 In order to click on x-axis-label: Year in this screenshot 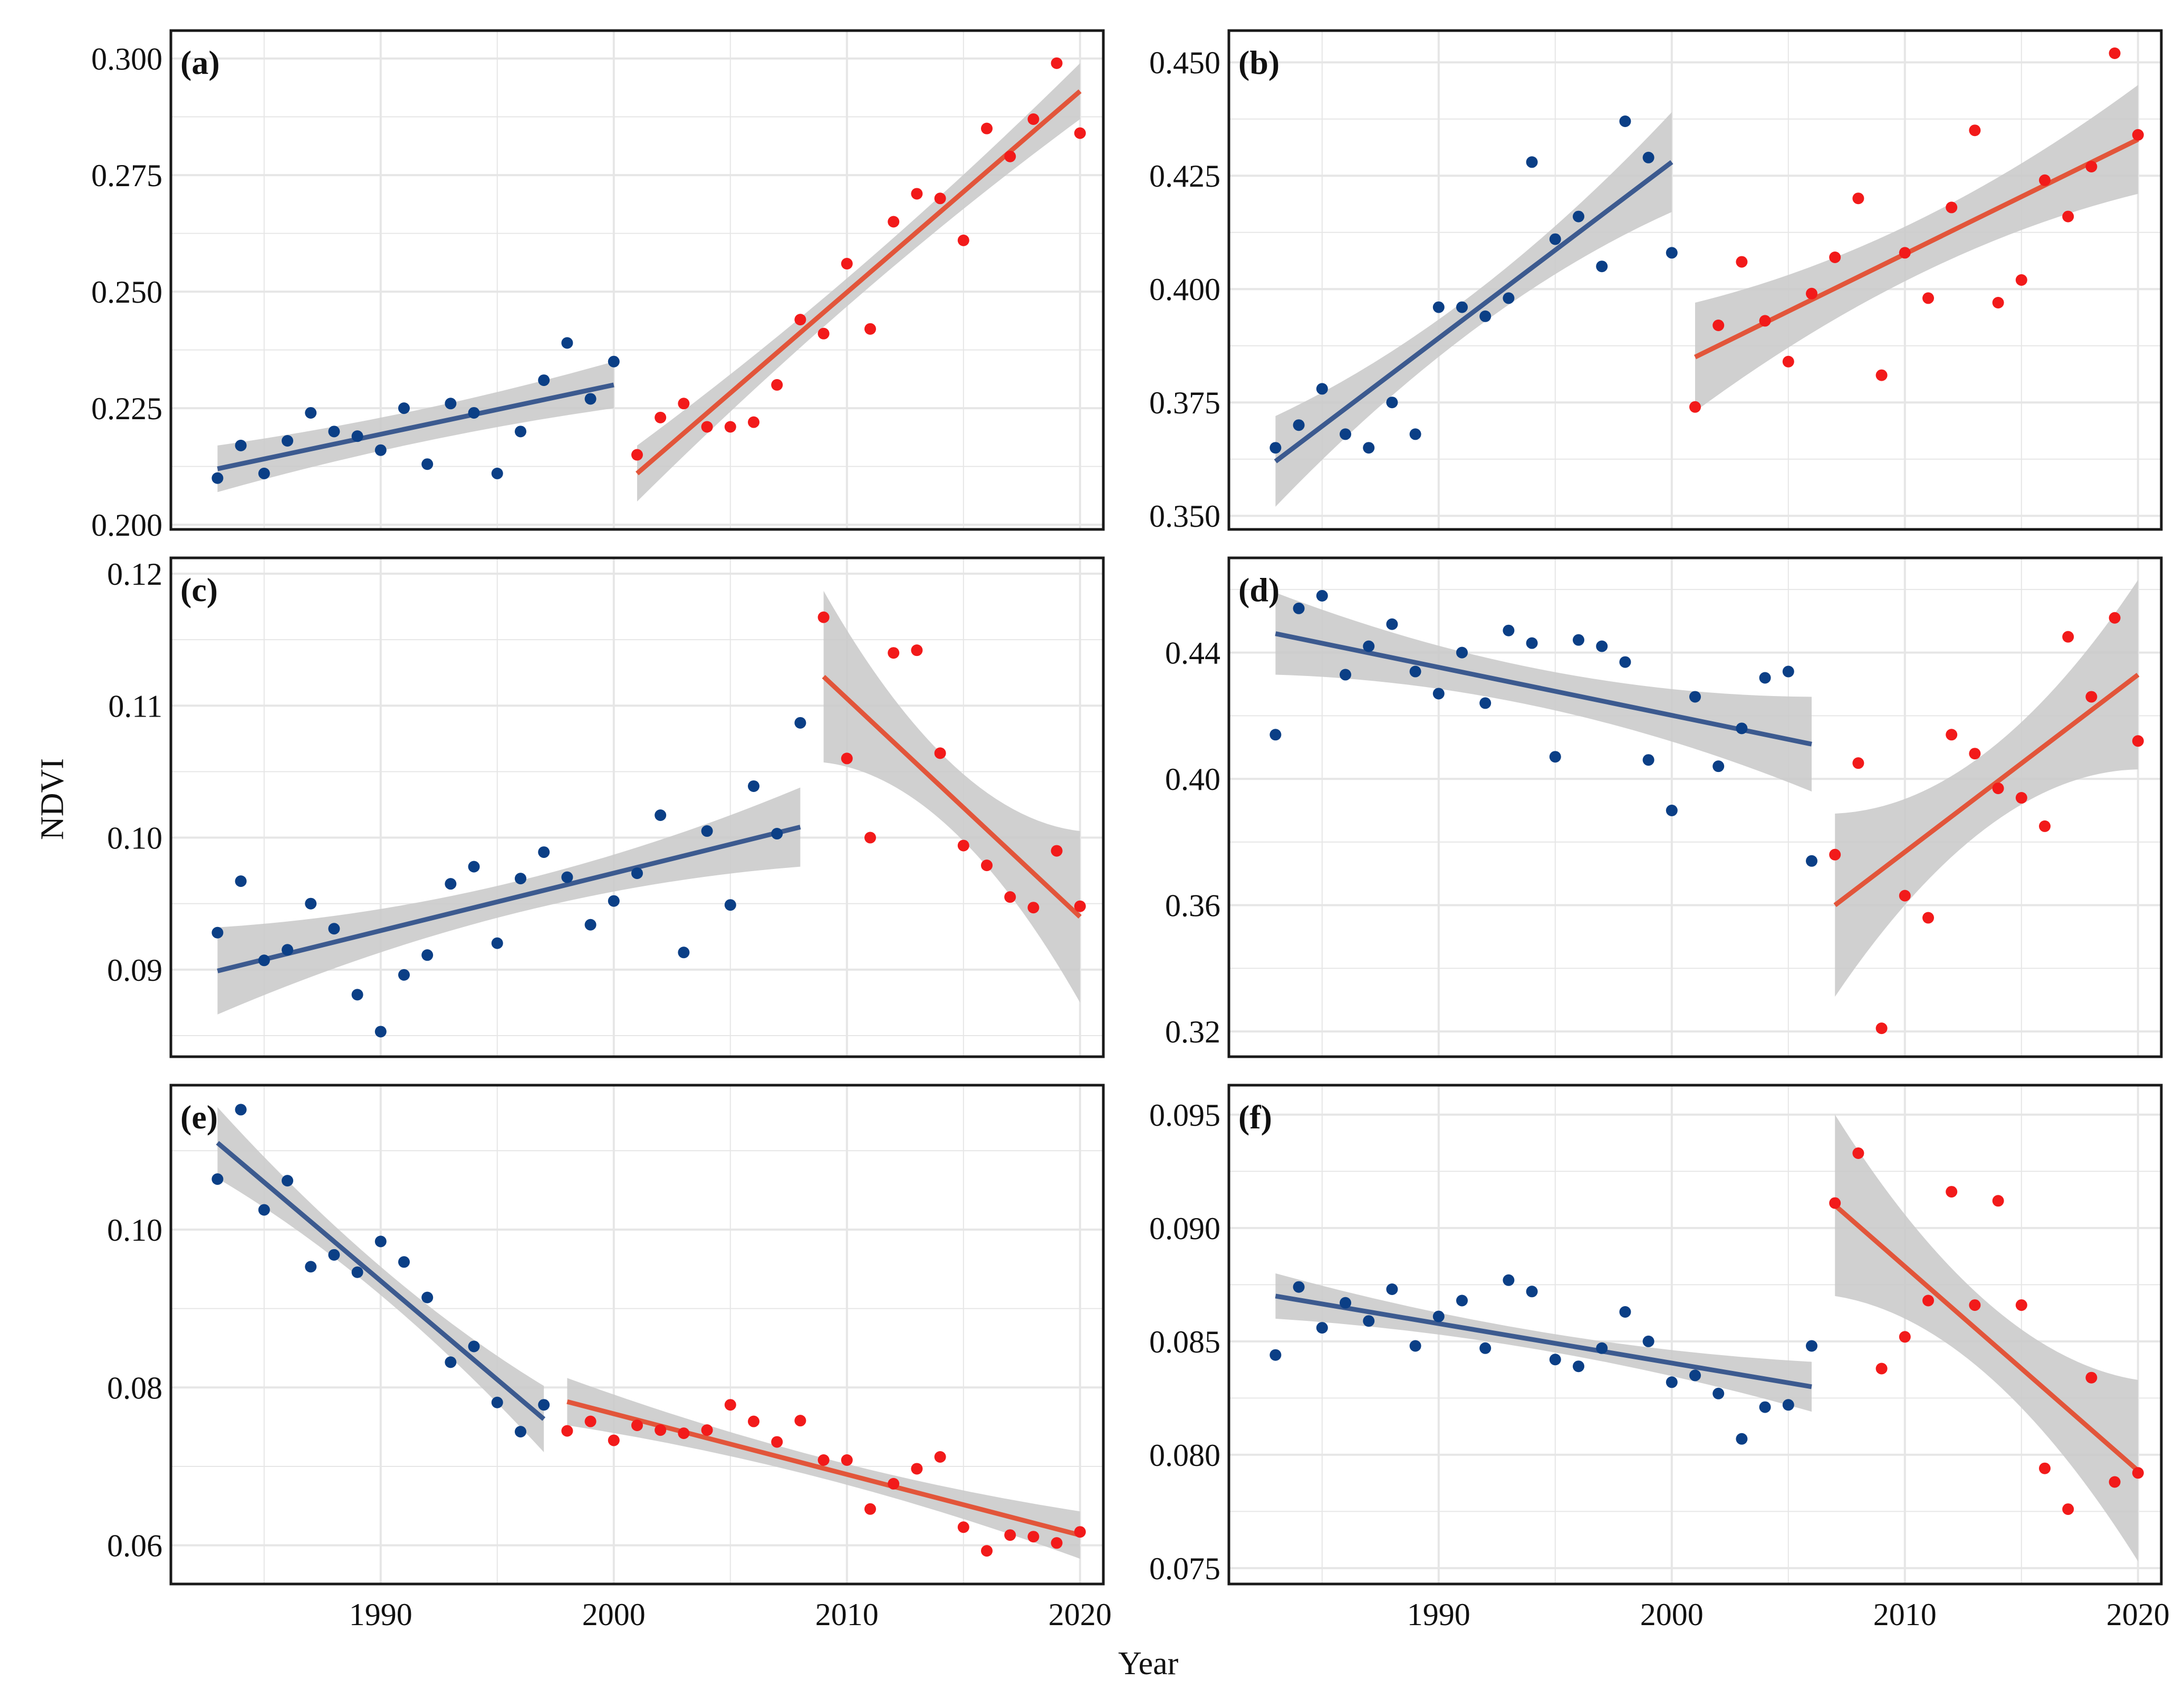, I will do `click(1148, 1664)`.